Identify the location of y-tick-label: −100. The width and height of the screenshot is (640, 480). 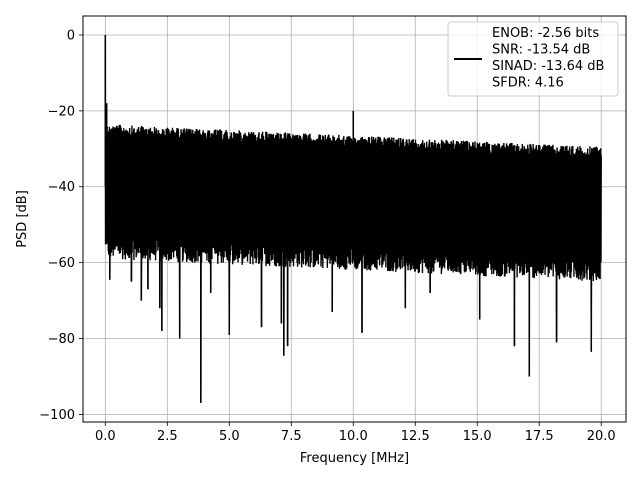
(57, 415).